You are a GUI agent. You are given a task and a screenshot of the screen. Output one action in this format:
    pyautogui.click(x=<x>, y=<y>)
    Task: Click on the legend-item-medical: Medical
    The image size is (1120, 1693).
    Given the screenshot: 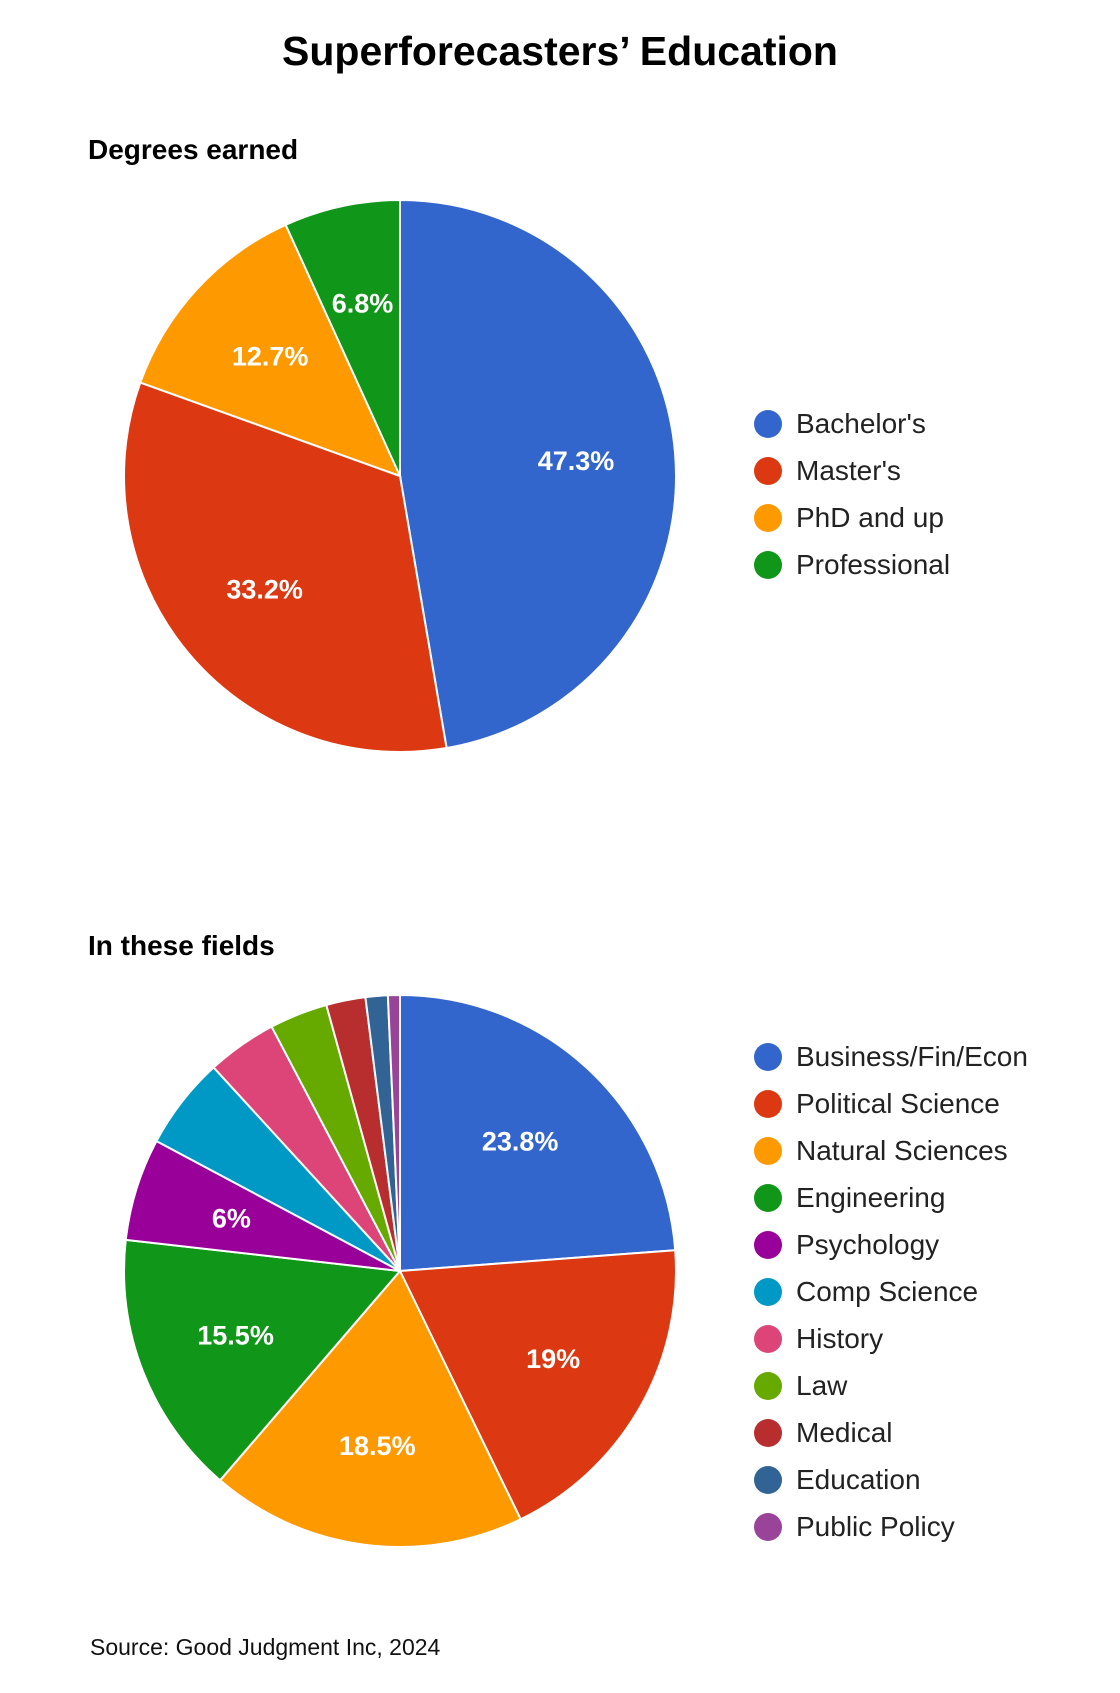 What is the action you would take?
    pyautogui.click(x=891, y=1432)
    